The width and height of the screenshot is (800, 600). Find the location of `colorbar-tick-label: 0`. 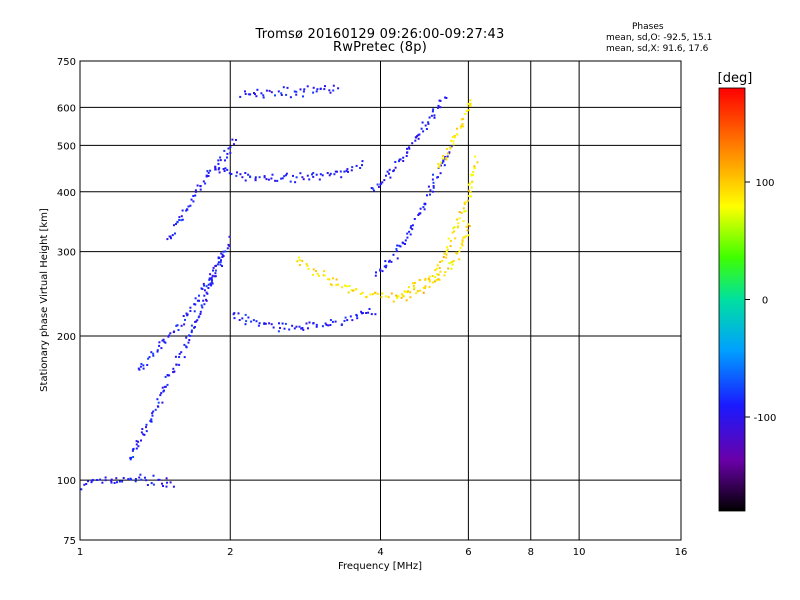

colorbar-tick-label: 0 is located at coordinates (765, 301).